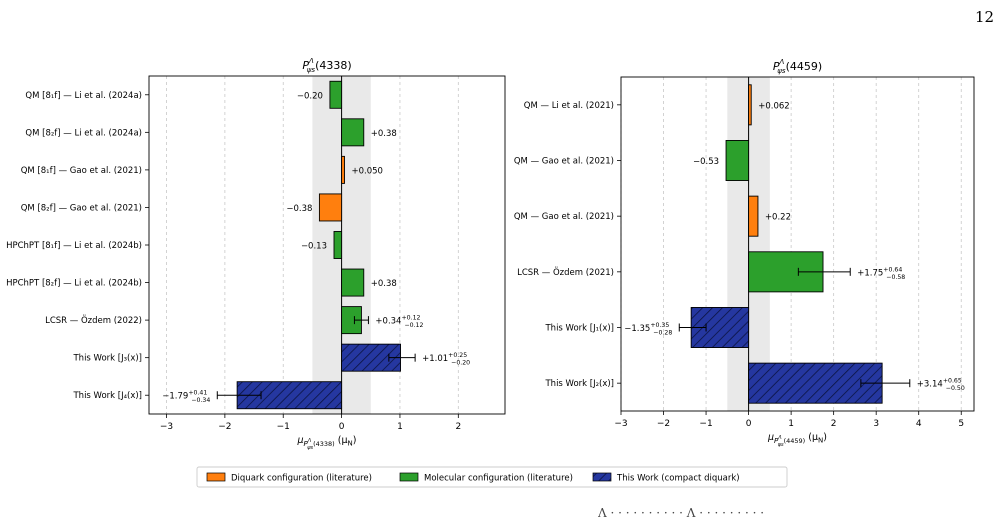  Describe the element at coordinates (961, 424) in the screenshot. I see `x-tick-label: 5` at that location.